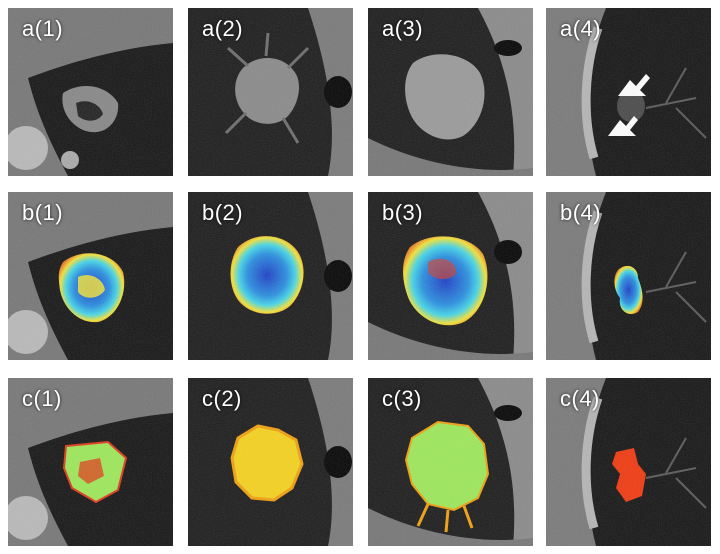 This screenshot has width=720, height=554. What do you see at coordinates (403, 28) in the screenshot?
I see `panel-label: a(3)` at bounding box center [403, 28].